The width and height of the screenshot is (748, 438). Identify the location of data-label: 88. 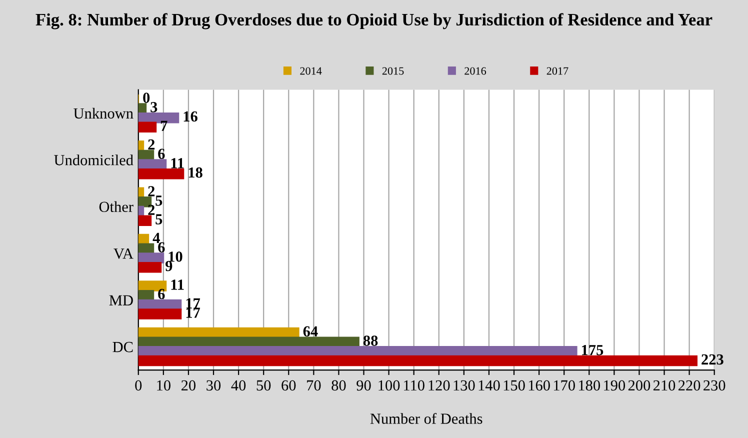
(370, 341).